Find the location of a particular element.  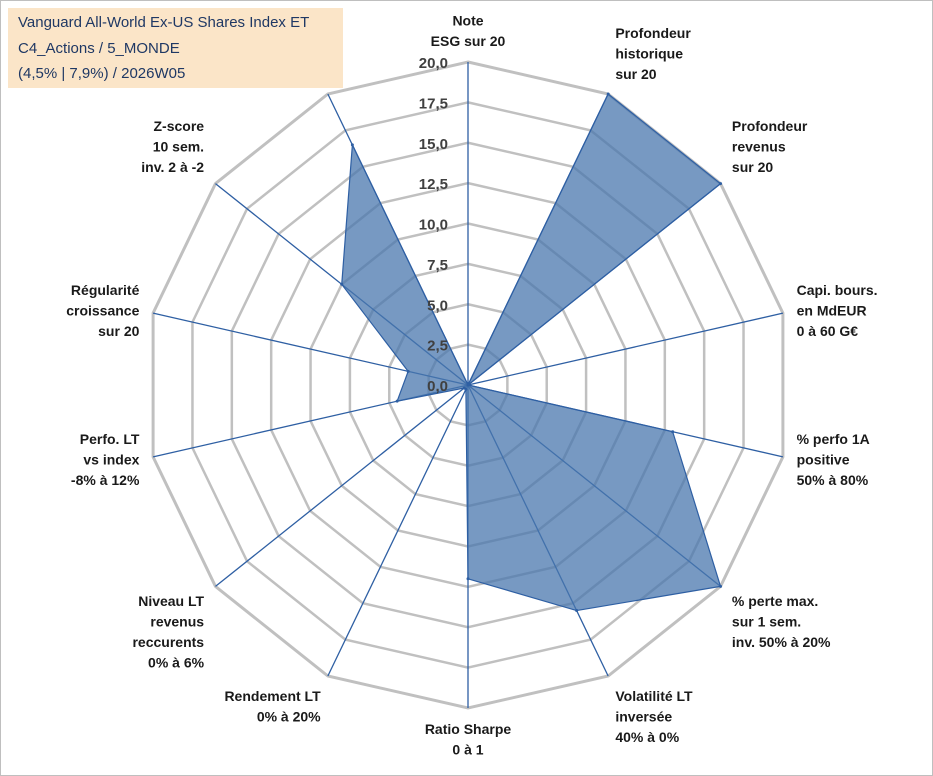

axis-label-1-line-1: historique is located at coordinates (649, 54).